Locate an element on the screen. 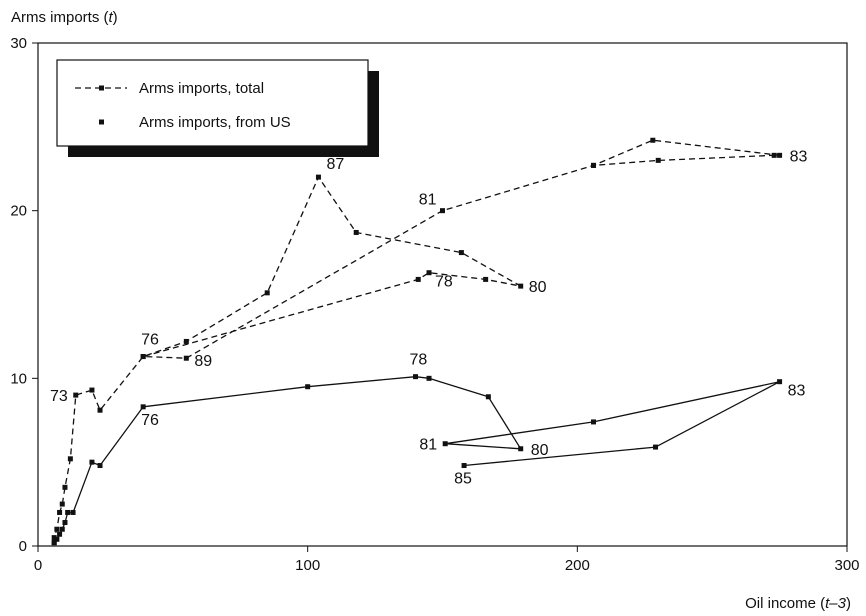 The height and width of the screenshot is (616, 866). y-tick-label: 0 is located at coordinates (23, 546).